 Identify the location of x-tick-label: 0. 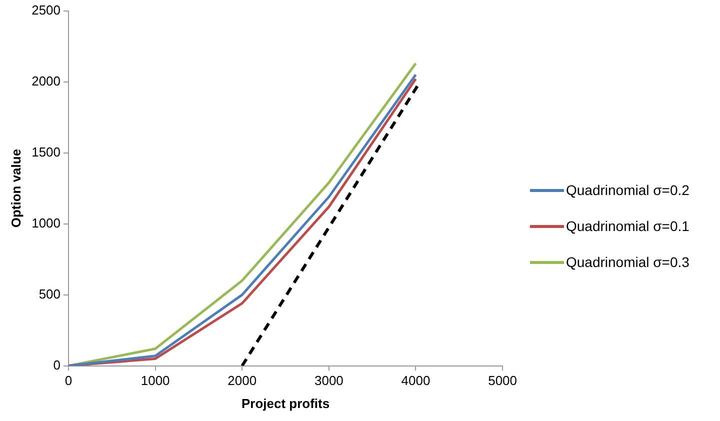
(68, 380).